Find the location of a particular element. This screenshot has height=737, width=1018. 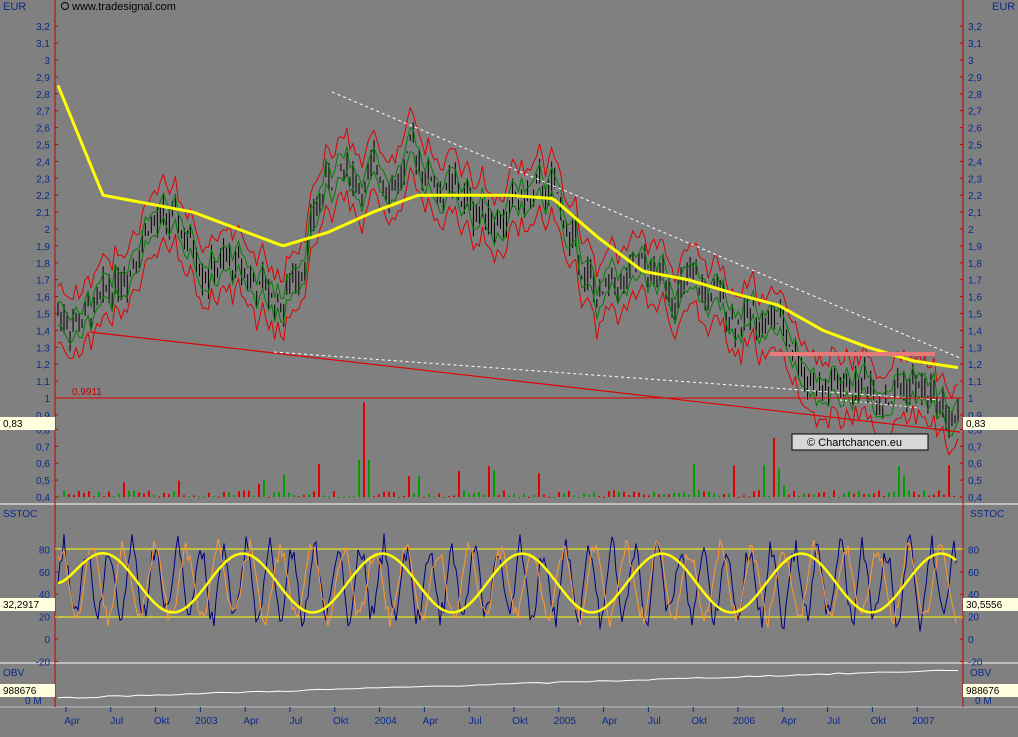

x-axis-label: Apr is located at coordinates (431, 721).